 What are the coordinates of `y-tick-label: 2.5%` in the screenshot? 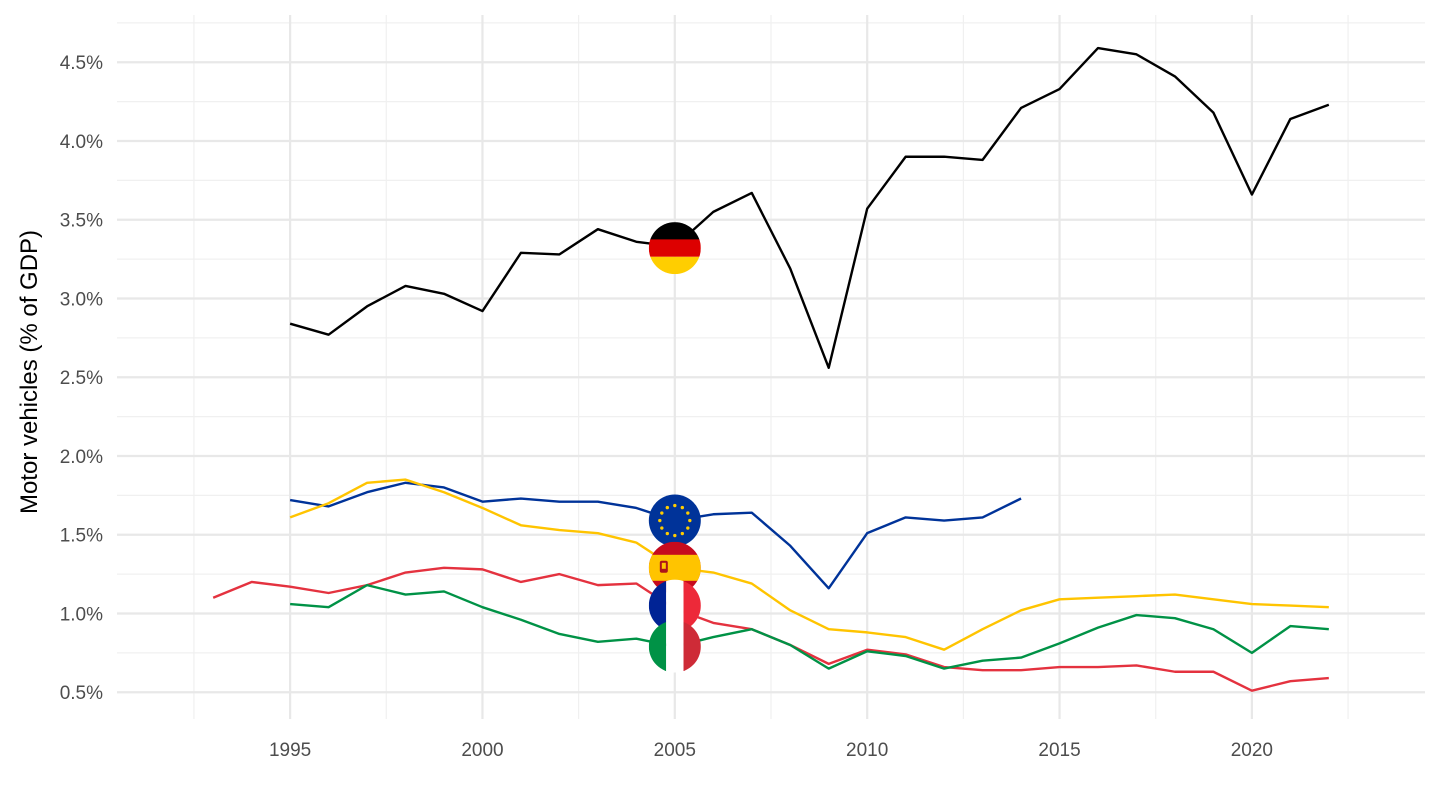 It's located at (81, 378).